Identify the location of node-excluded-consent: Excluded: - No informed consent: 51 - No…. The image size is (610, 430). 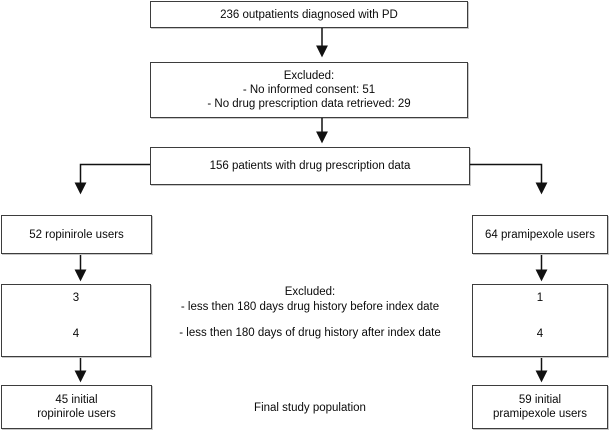
(309, 90).